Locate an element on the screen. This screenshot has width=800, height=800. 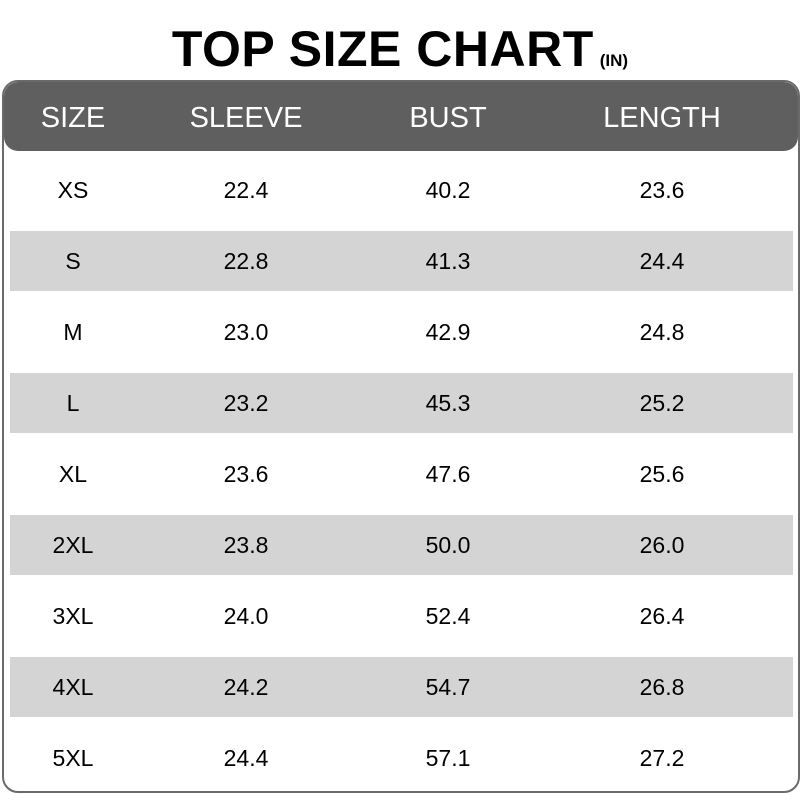
cell-length: 27.2 is located at coordinates (662, 758).